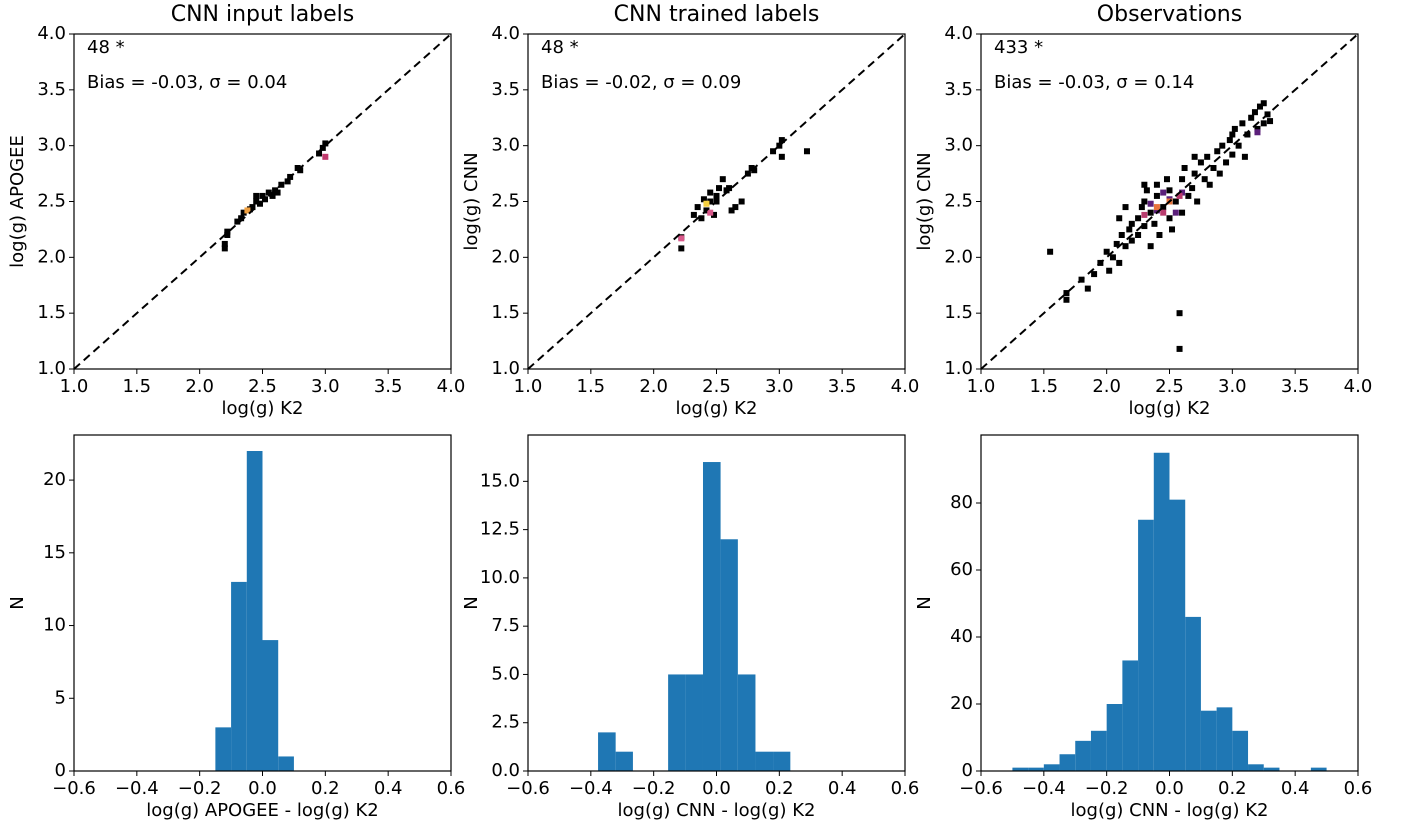 Image resolution: width=1402 pixels, height=825 pixels. Describe the element at coordinates (1170, 408) in the screenshot. I see `x-axis-label: log(g) K2` at that location.